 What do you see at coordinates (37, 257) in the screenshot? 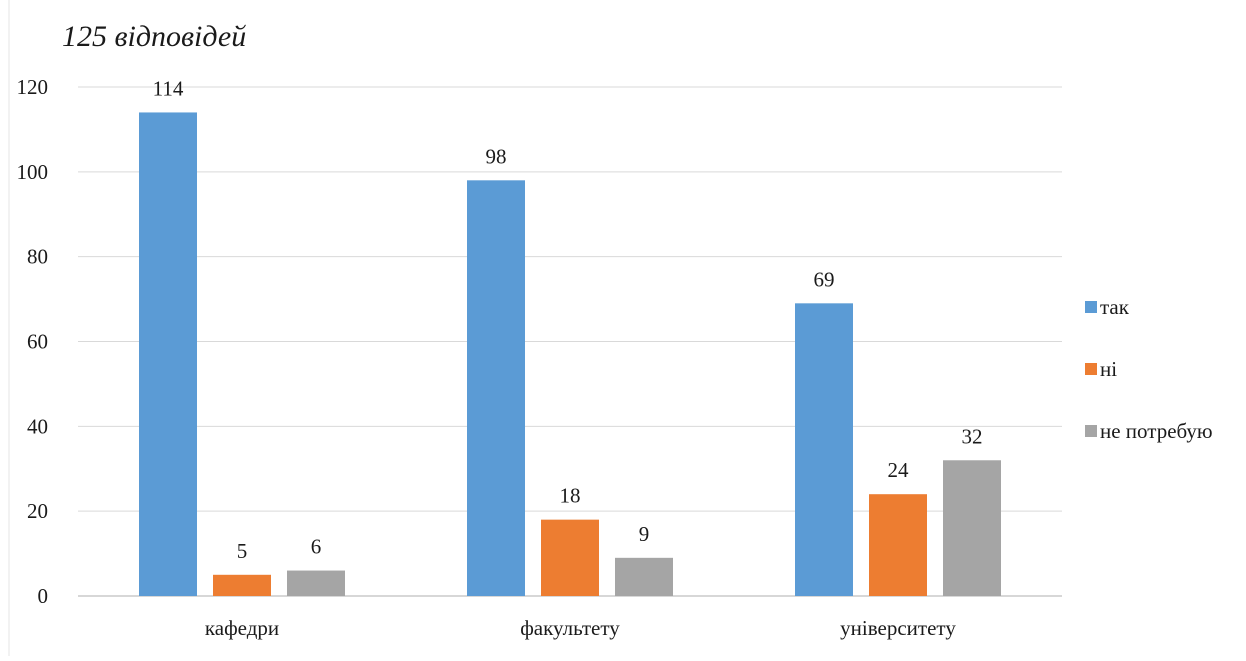
I see `y-tick-label: 80` at bounding box center [37, 257].